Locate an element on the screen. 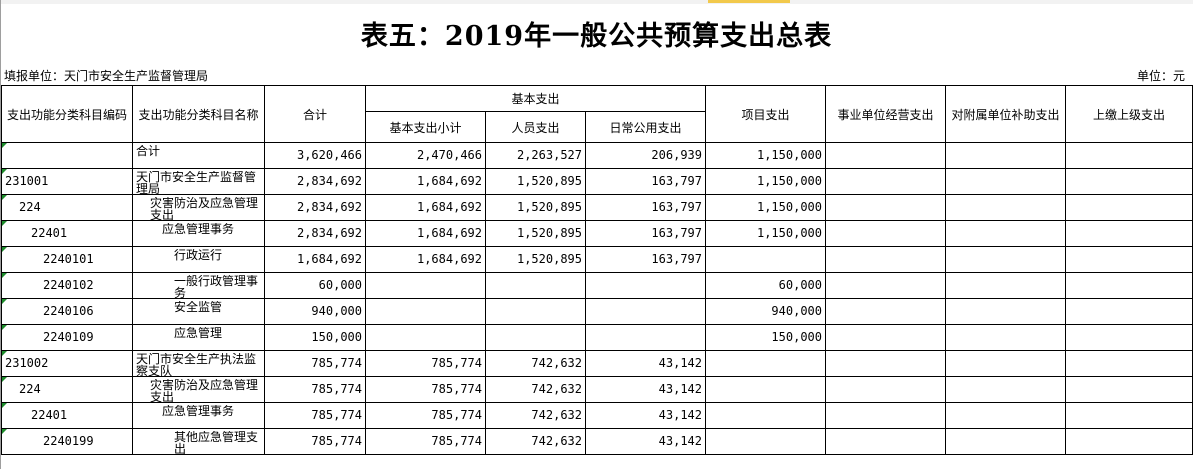 The width and height of the screenshot is (1193, 469). name-cell: 天门市安全生产监督管理局 is located at coordinates (198, 181).